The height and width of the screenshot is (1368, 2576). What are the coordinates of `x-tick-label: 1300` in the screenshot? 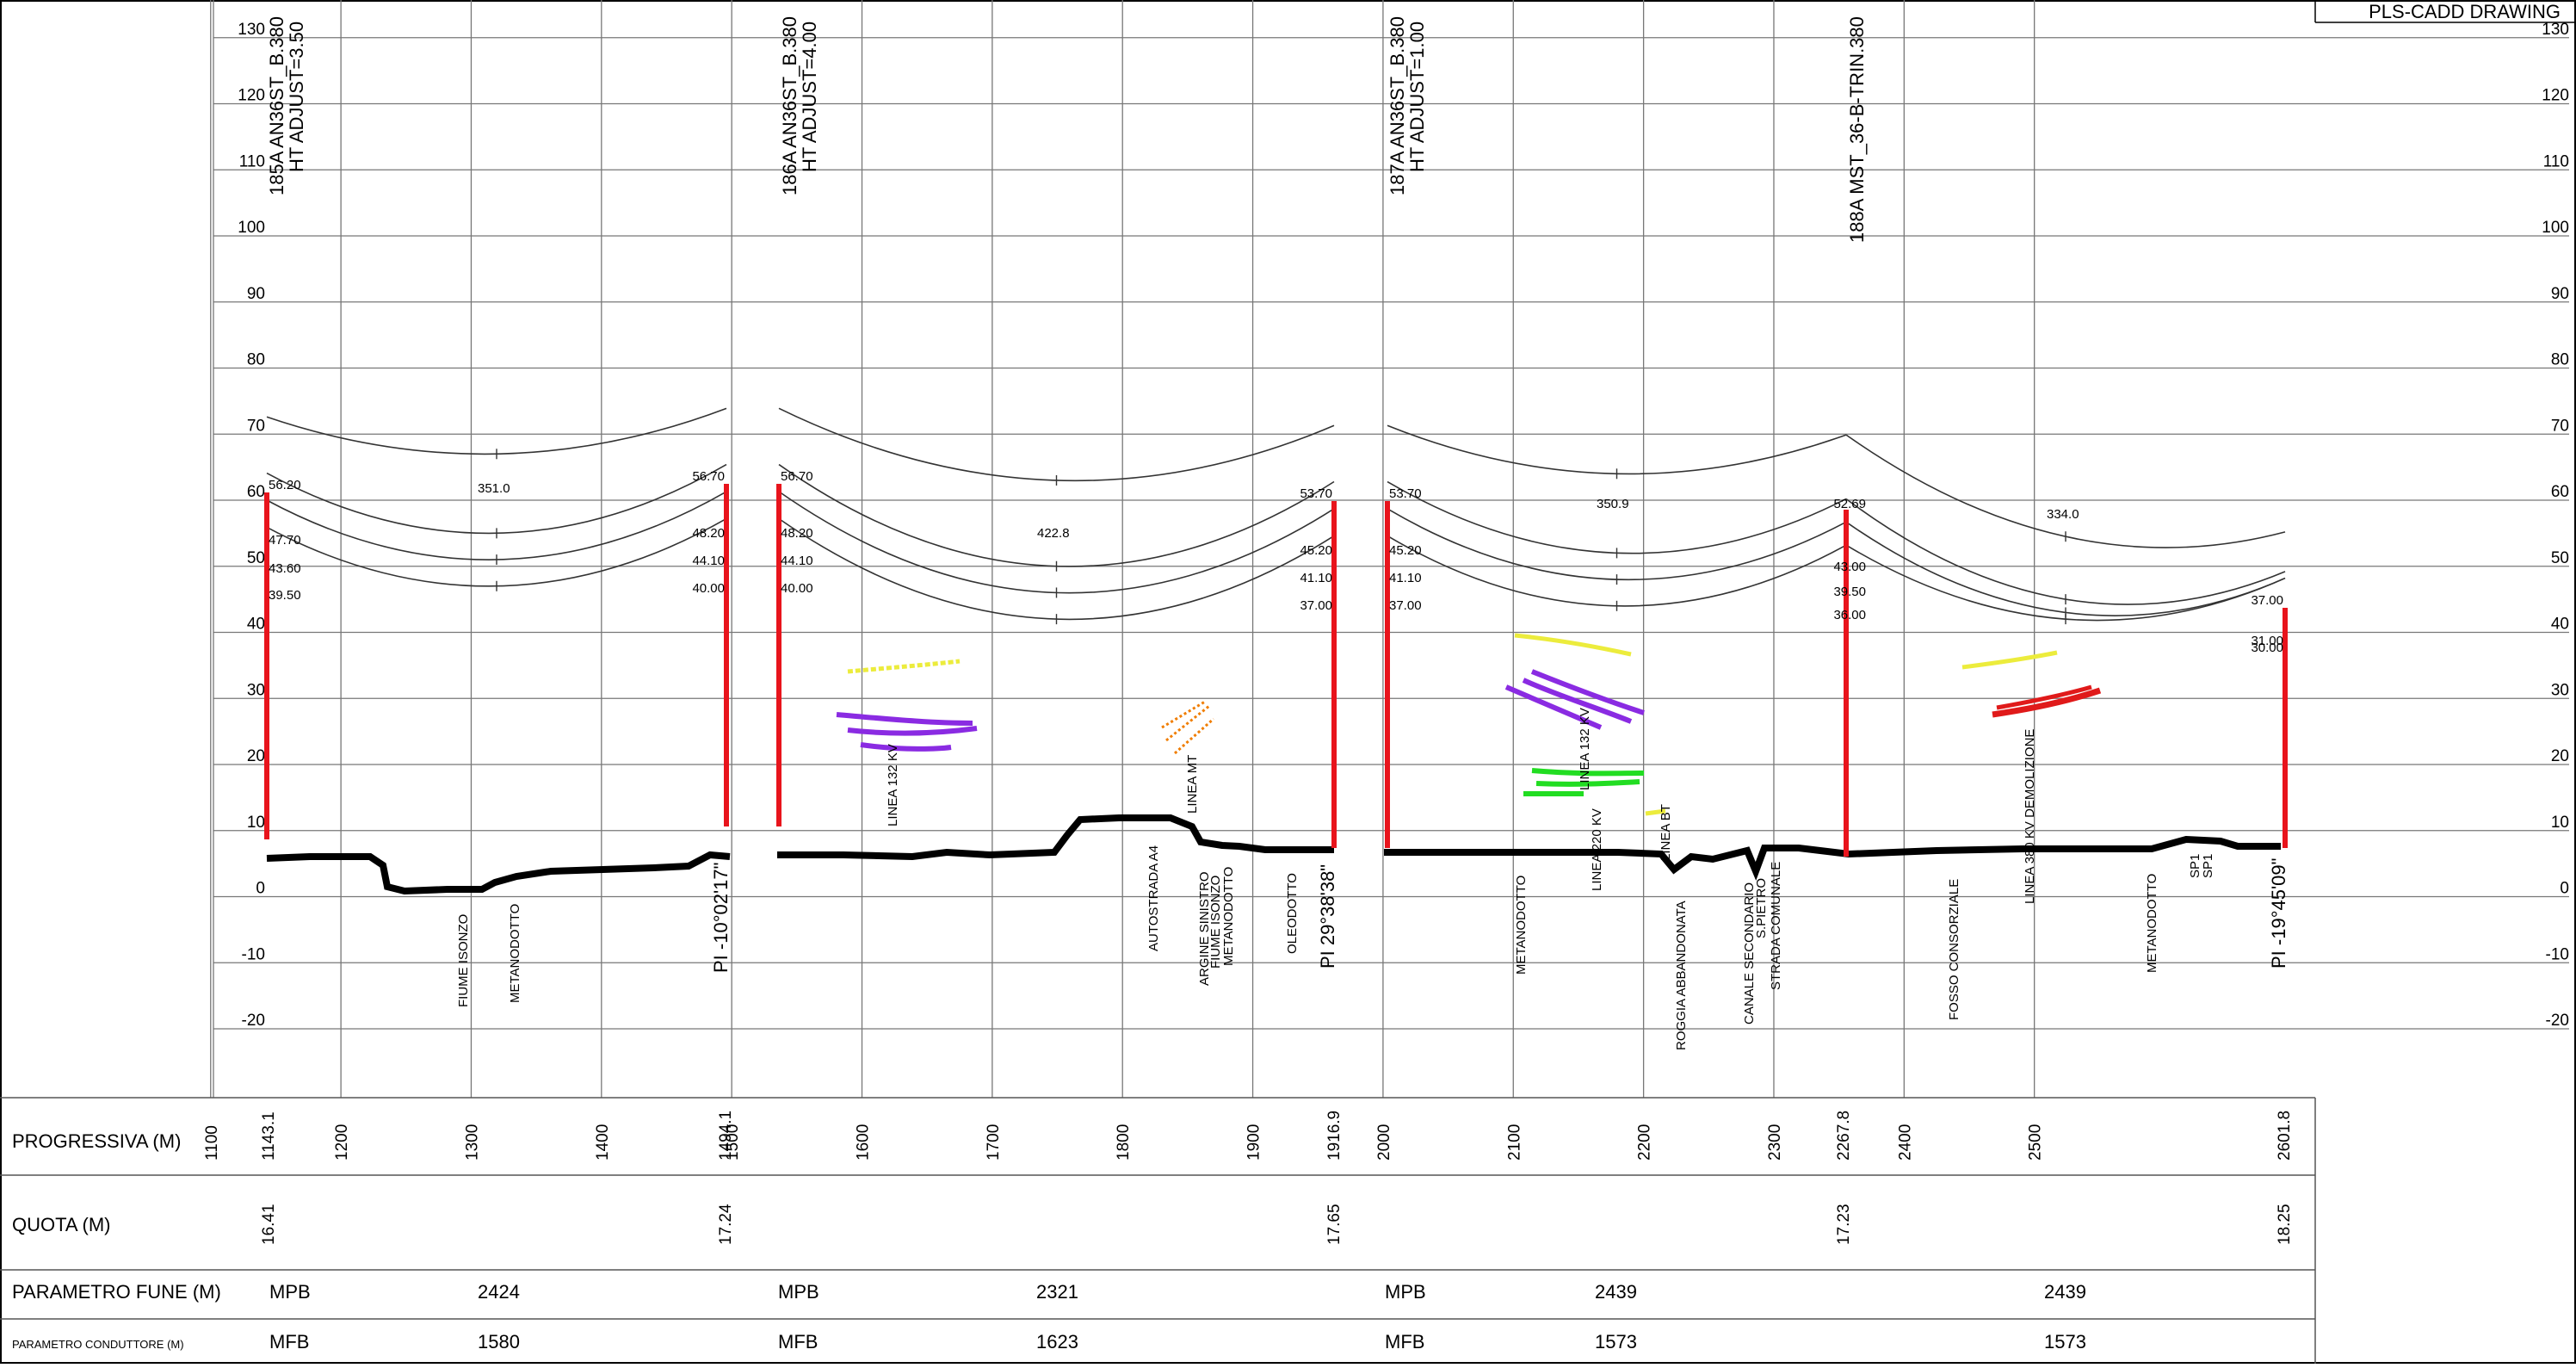 It's located at (472, 1142).